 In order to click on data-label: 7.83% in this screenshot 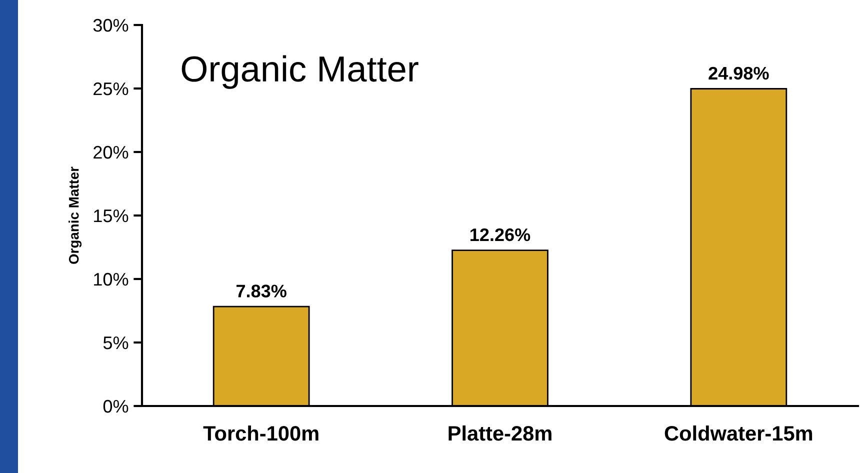, I will do `click(261, 291)`.